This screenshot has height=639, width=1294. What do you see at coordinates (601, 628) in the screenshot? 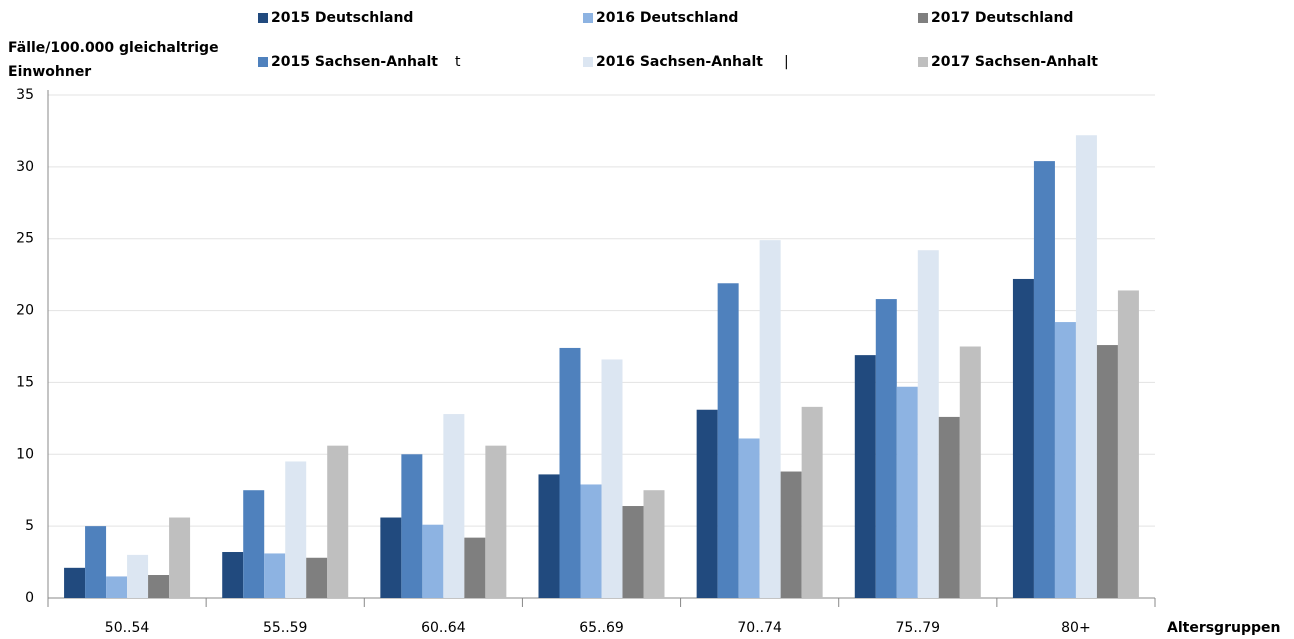
I see `x-tick-label: 65..69` at bounding box center [601, 628].